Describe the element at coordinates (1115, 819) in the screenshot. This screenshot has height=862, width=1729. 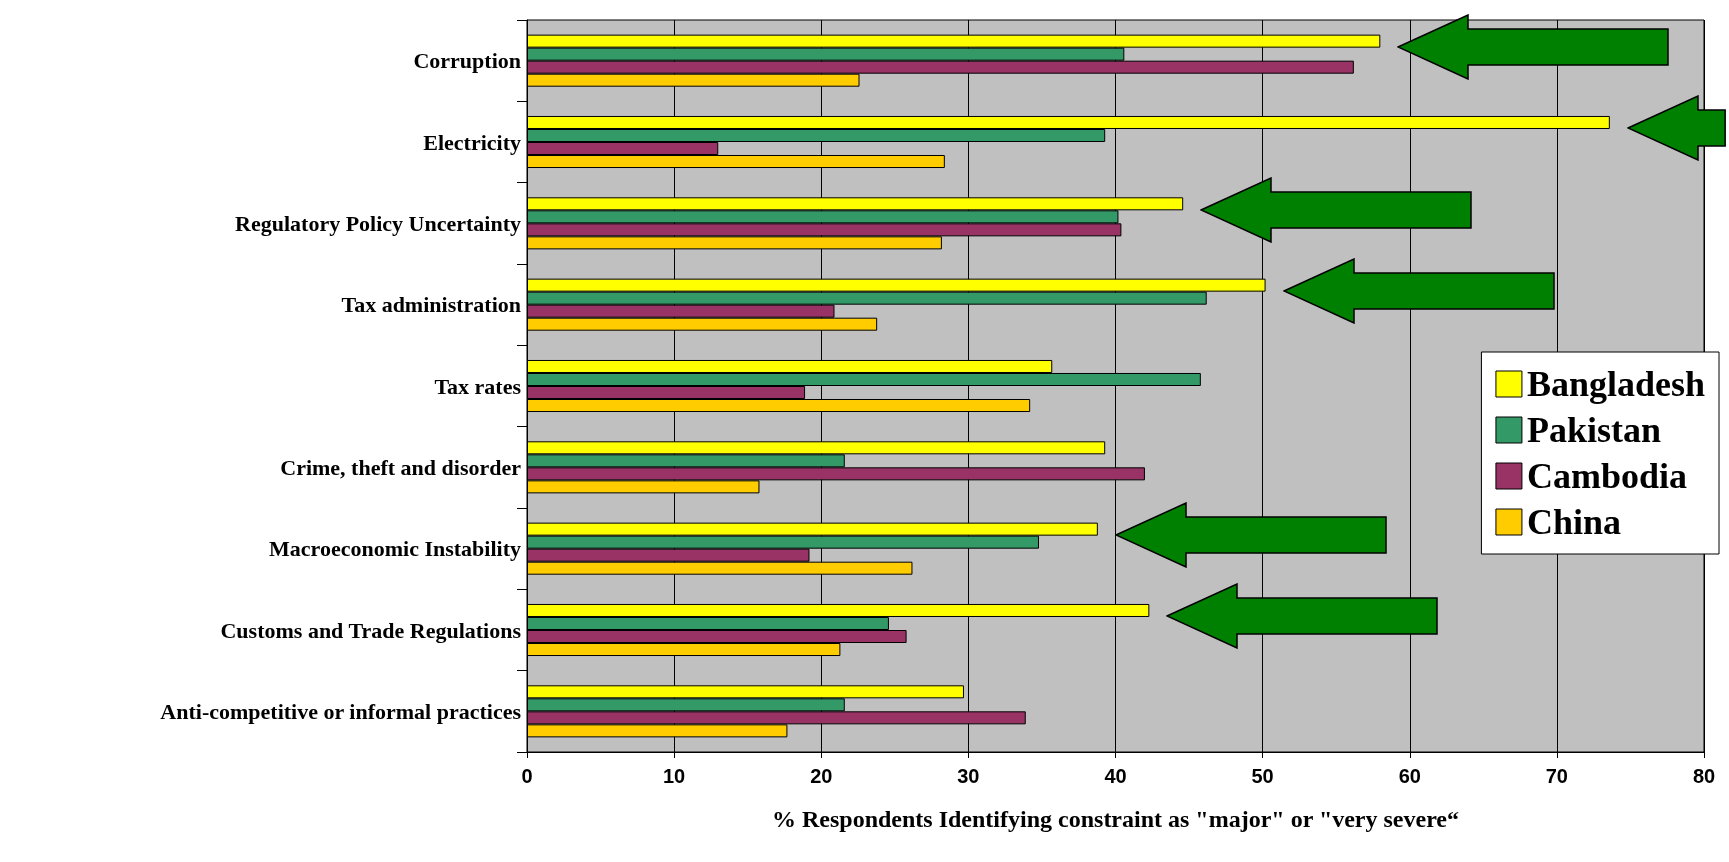
I see `x-axis-title: % Respondents Identifying constraint as "major" or "very severe“` at that location.